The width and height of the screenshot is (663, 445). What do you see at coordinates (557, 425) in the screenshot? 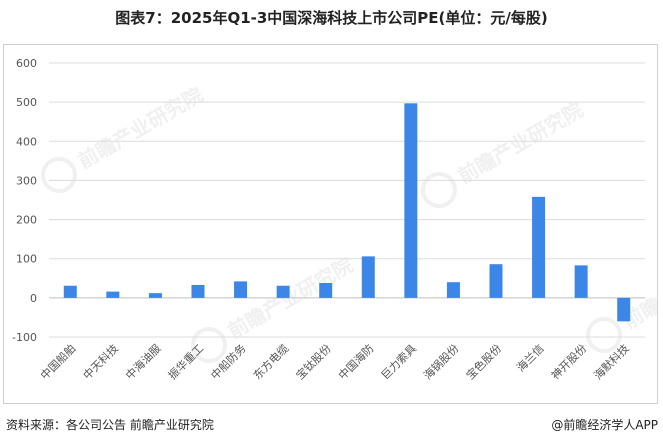
I see `at-icon: @` at bounding box center [557, 425].